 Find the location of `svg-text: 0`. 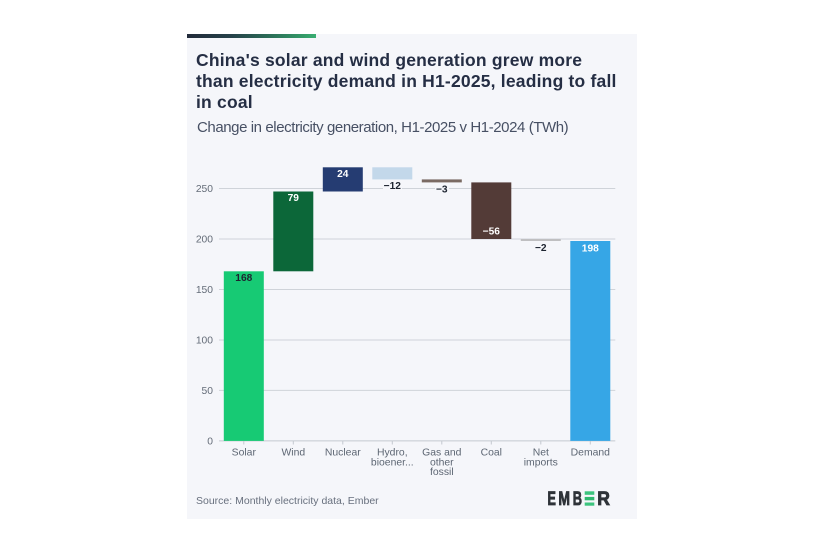

svg-text: 0 is located at coordinates (210, 442).